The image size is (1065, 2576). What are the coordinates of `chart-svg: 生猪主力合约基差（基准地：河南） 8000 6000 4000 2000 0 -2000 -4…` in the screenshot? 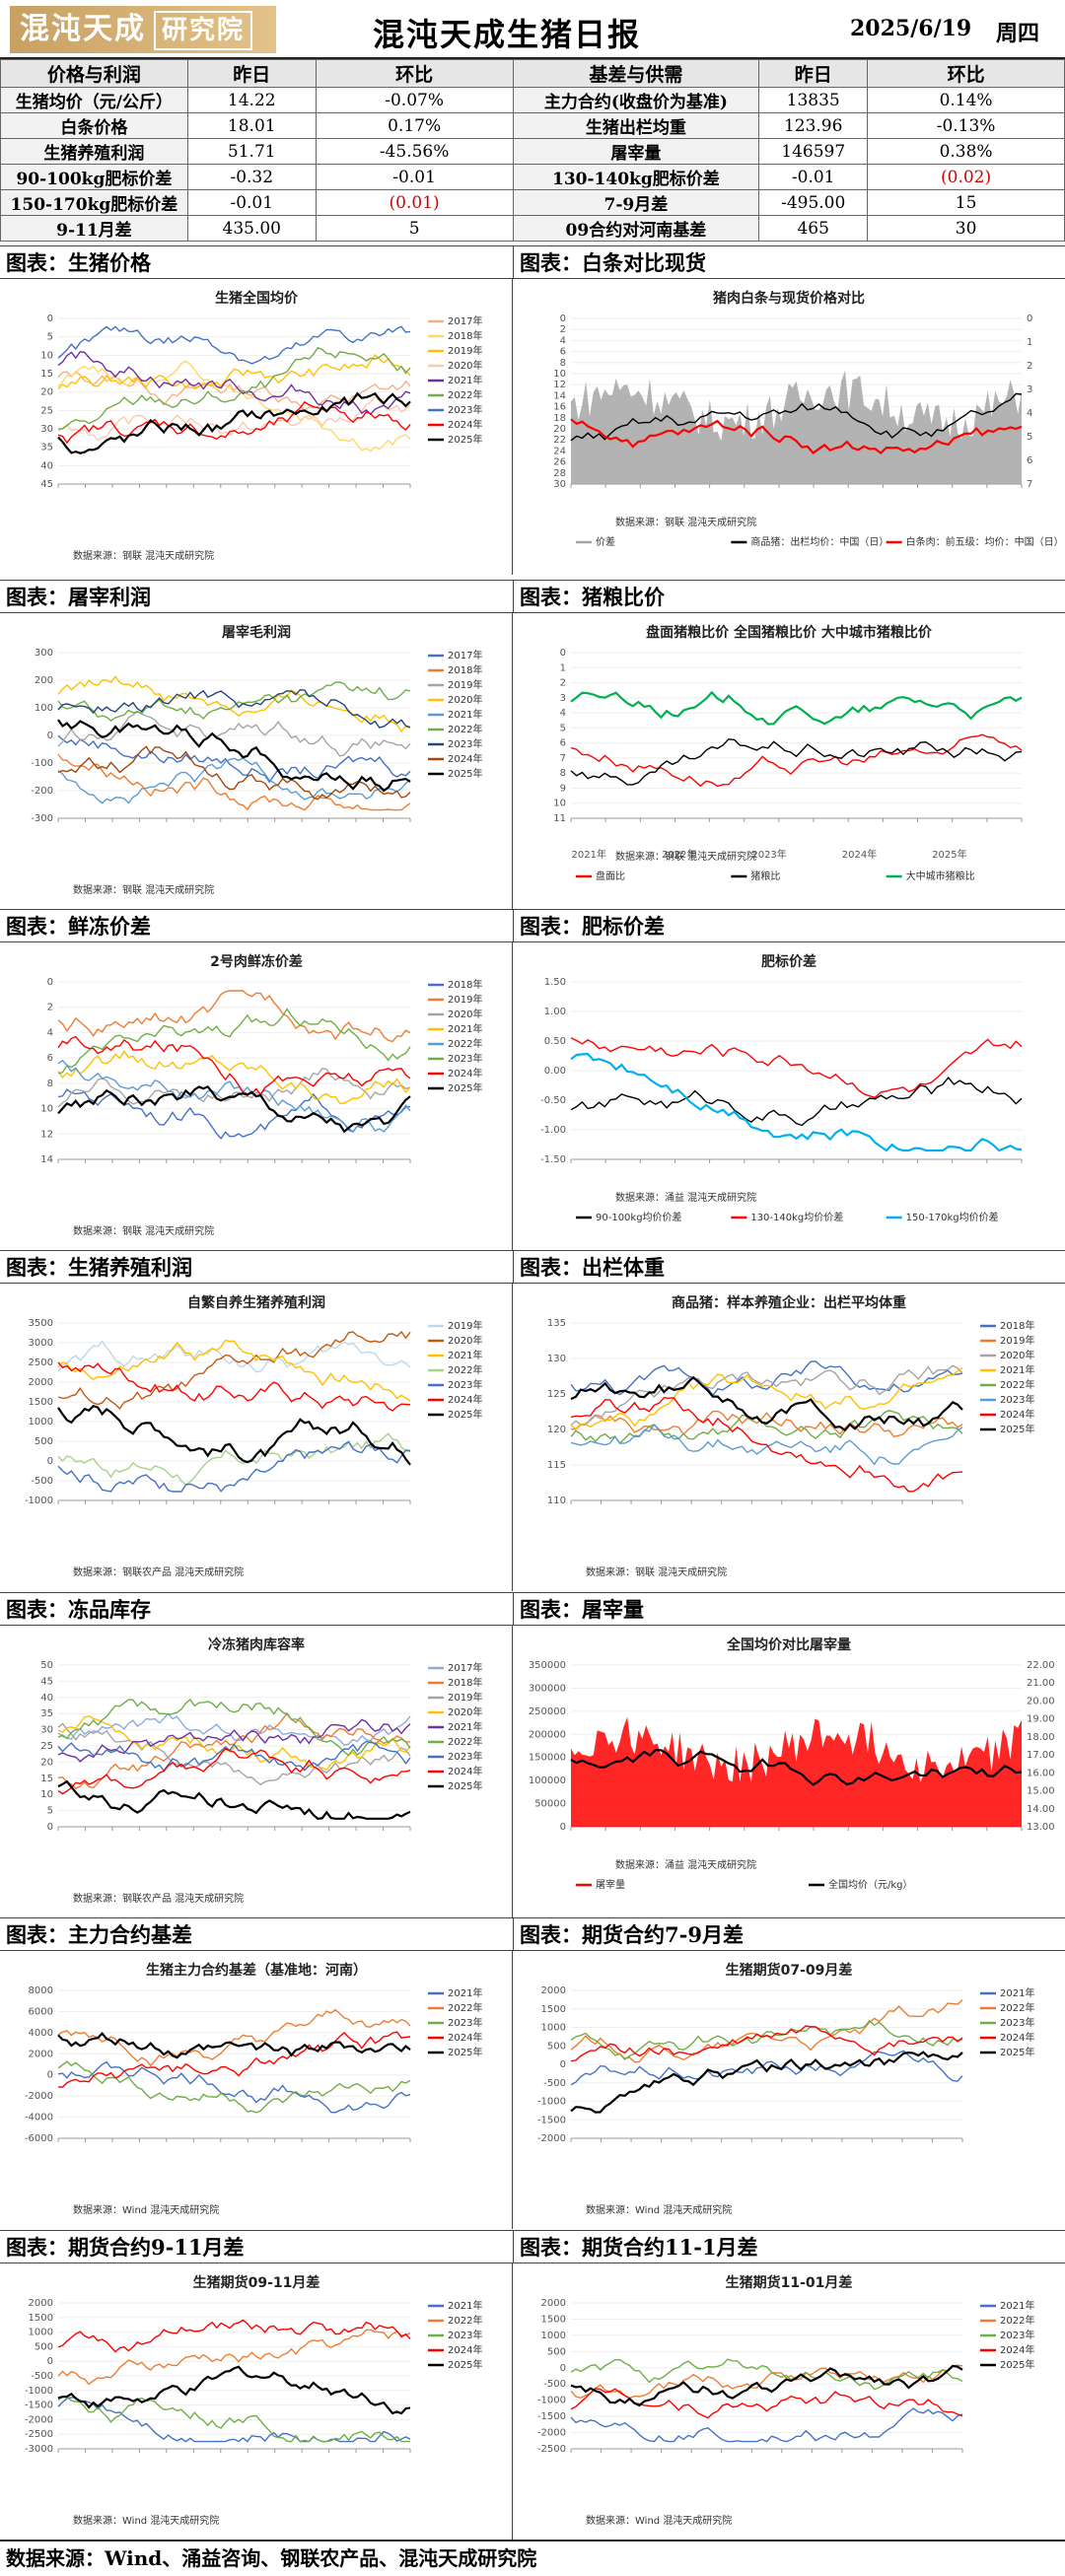 It's located at (254, 2089).